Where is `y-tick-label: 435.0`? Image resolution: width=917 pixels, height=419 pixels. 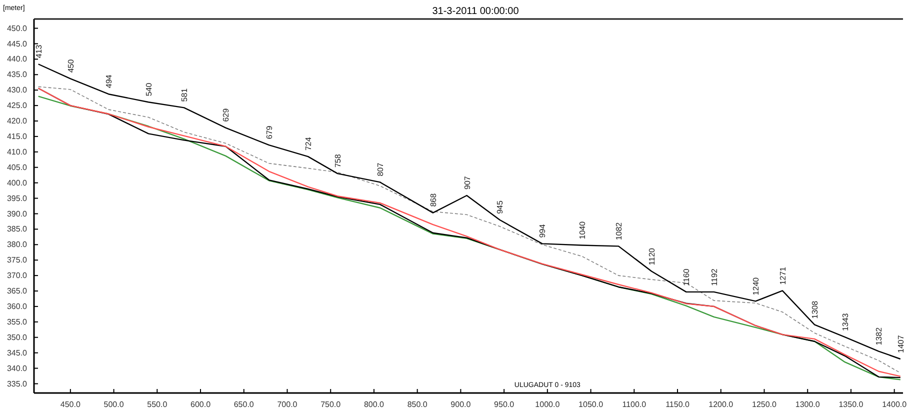 y-tick-label: 435.0 is located at coordinates (17, 75).